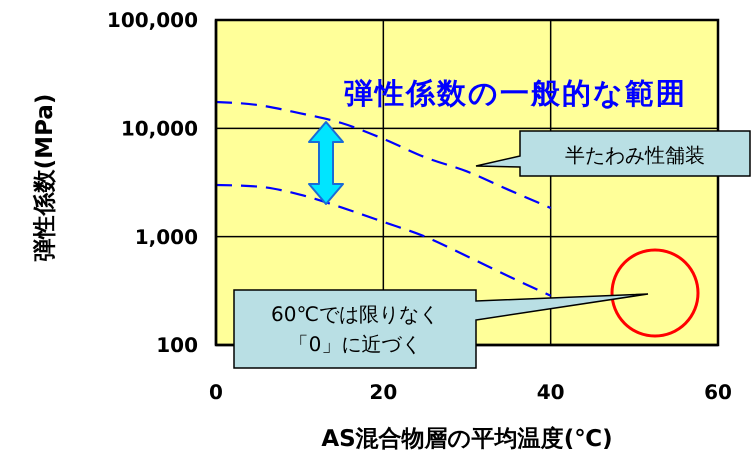 The width and height of the screenshot is (755, 456). Describe the element at coordinates (177, 345) in the screenshot. I see `y-tick-label: 100` at that location.